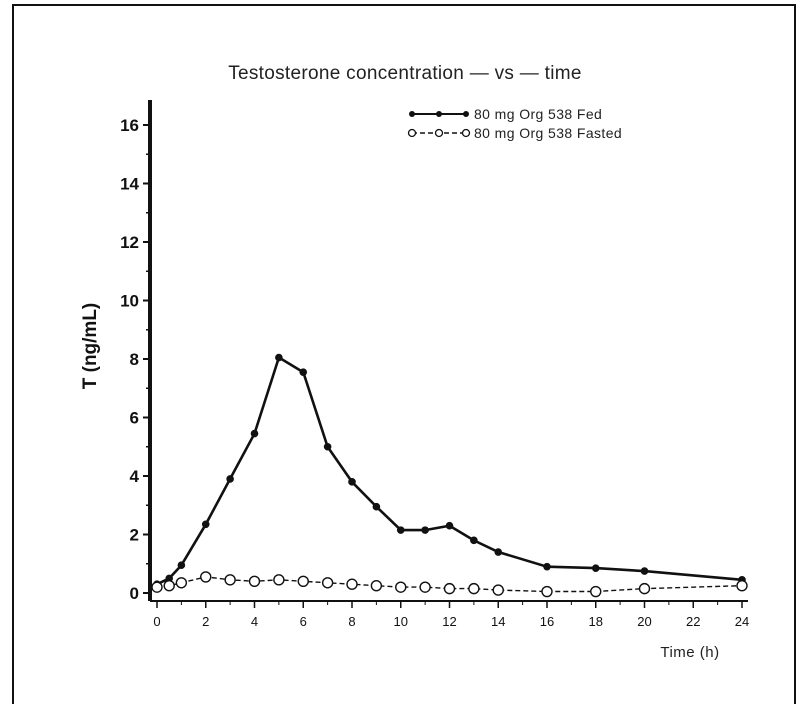  I want to click on x-tick-label: 0, so click(156, 621).